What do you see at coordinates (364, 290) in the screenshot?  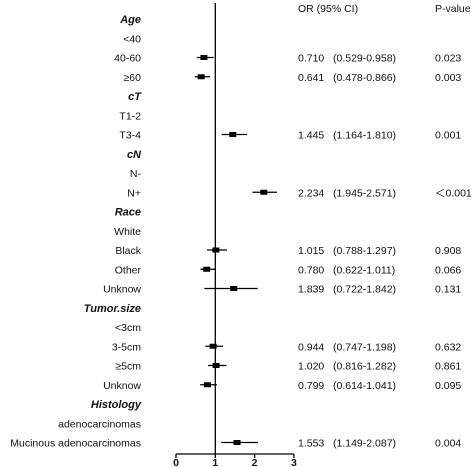 I see `ci-range: (0.722-1.842)` at bounding box center [364, 290].